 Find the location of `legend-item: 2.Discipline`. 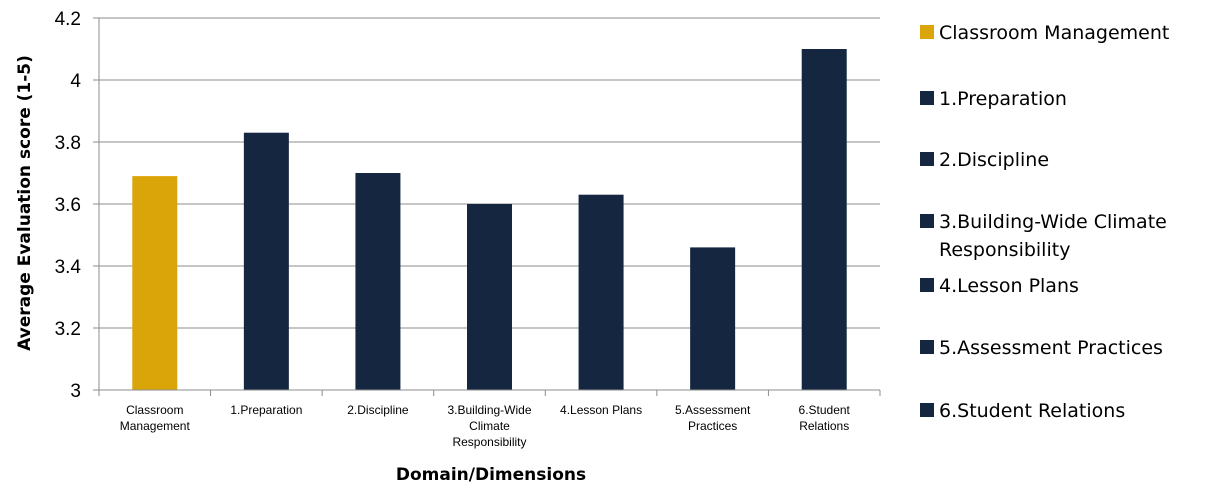

legend-item: 2.Discipline is located at coordinates (984, 160).